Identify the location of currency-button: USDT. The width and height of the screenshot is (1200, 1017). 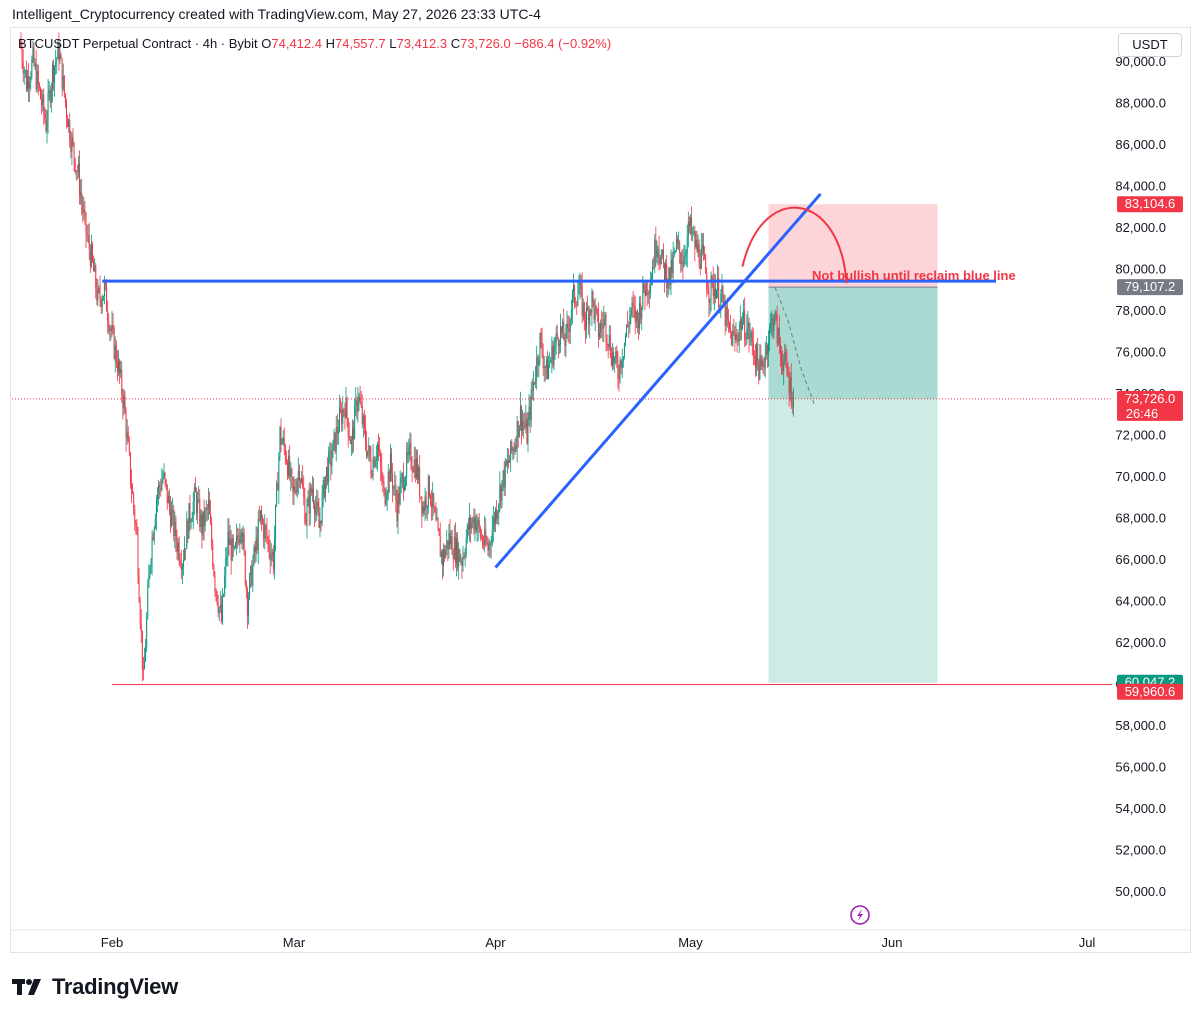
(1150, 45).